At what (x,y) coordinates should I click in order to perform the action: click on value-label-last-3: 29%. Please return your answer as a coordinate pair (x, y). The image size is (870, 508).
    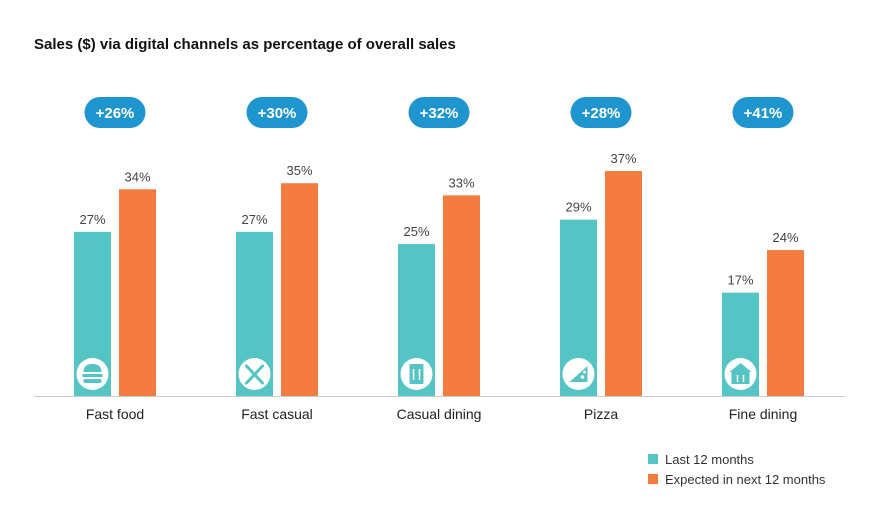
    Looking at the image, I should click on (578, 207).